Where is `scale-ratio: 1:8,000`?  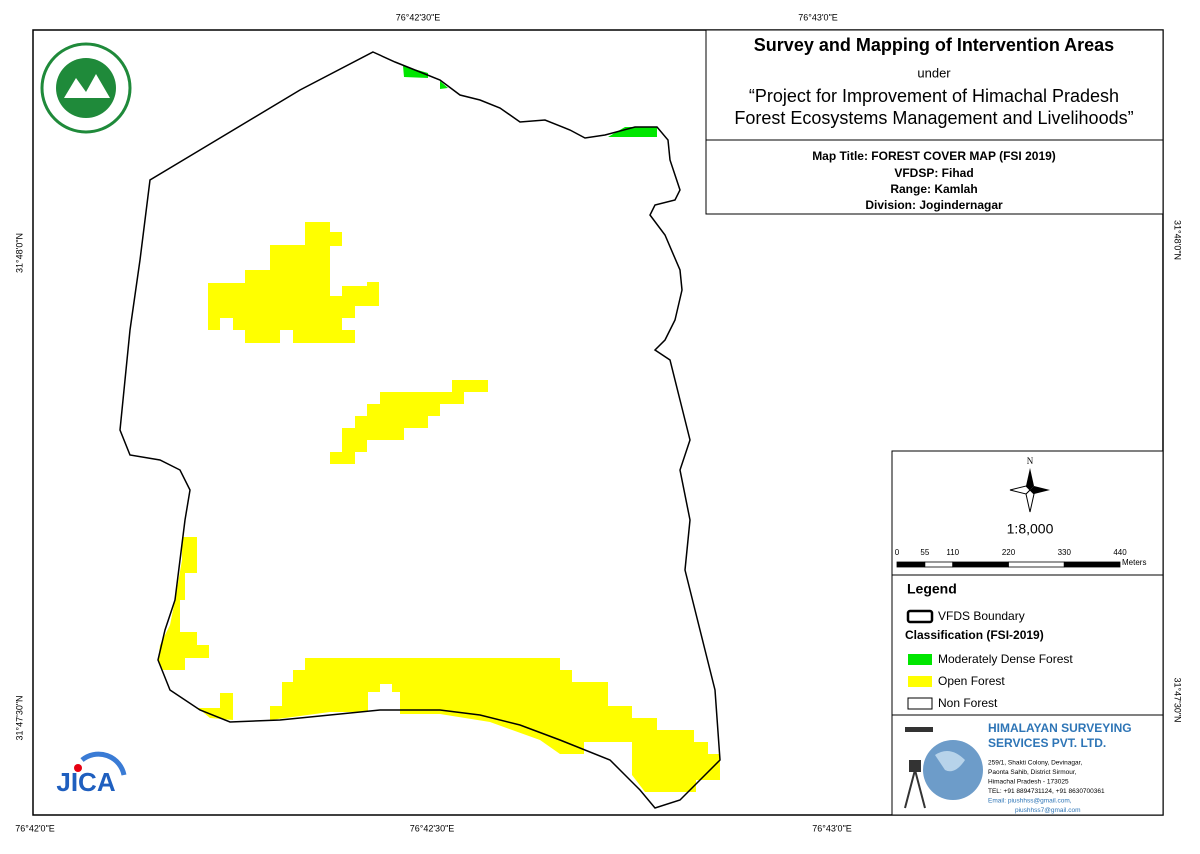 scale-ratio: 1:8,000 is located at coordinates (1030, 529).